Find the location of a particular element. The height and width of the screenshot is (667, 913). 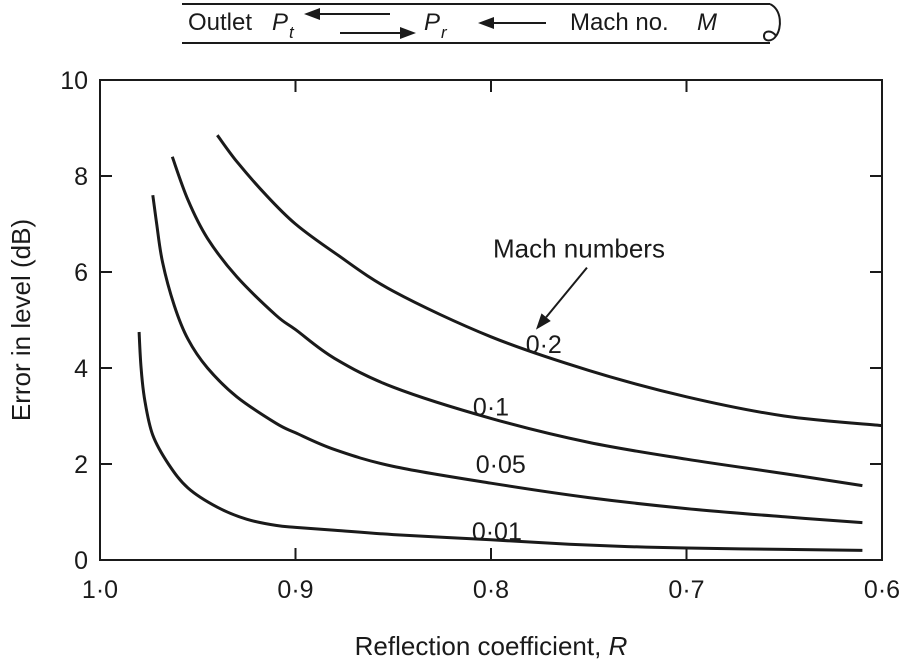

pipe-end-cap-icon is located at coordinates (771, 22).